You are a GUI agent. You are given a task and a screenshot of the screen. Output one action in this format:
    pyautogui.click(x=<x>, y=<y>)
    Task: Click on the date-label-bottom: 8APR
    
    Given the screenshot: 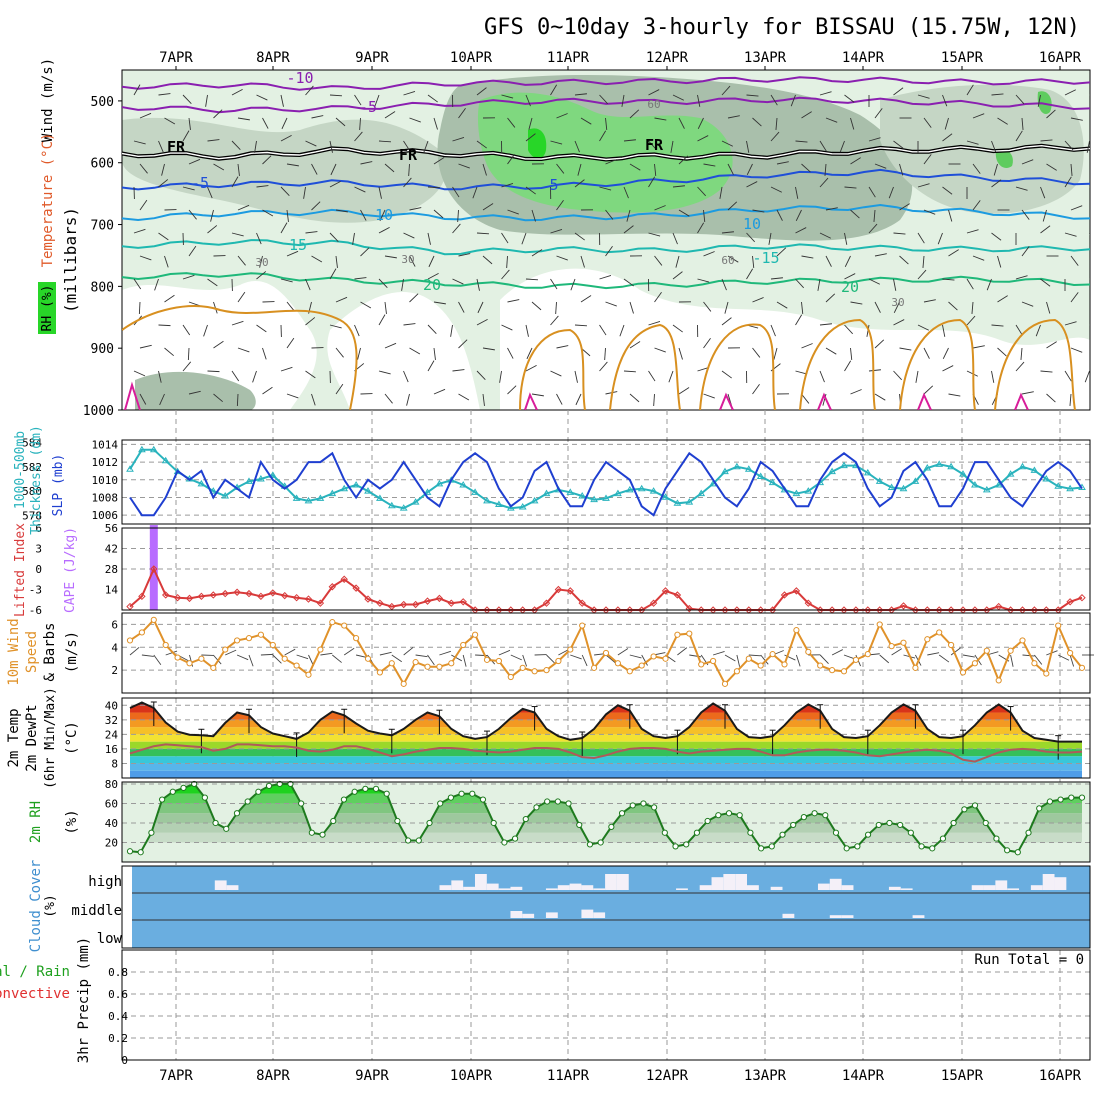 What is the action you would take?
    pyautogui.click(x=273, y=1076)
    